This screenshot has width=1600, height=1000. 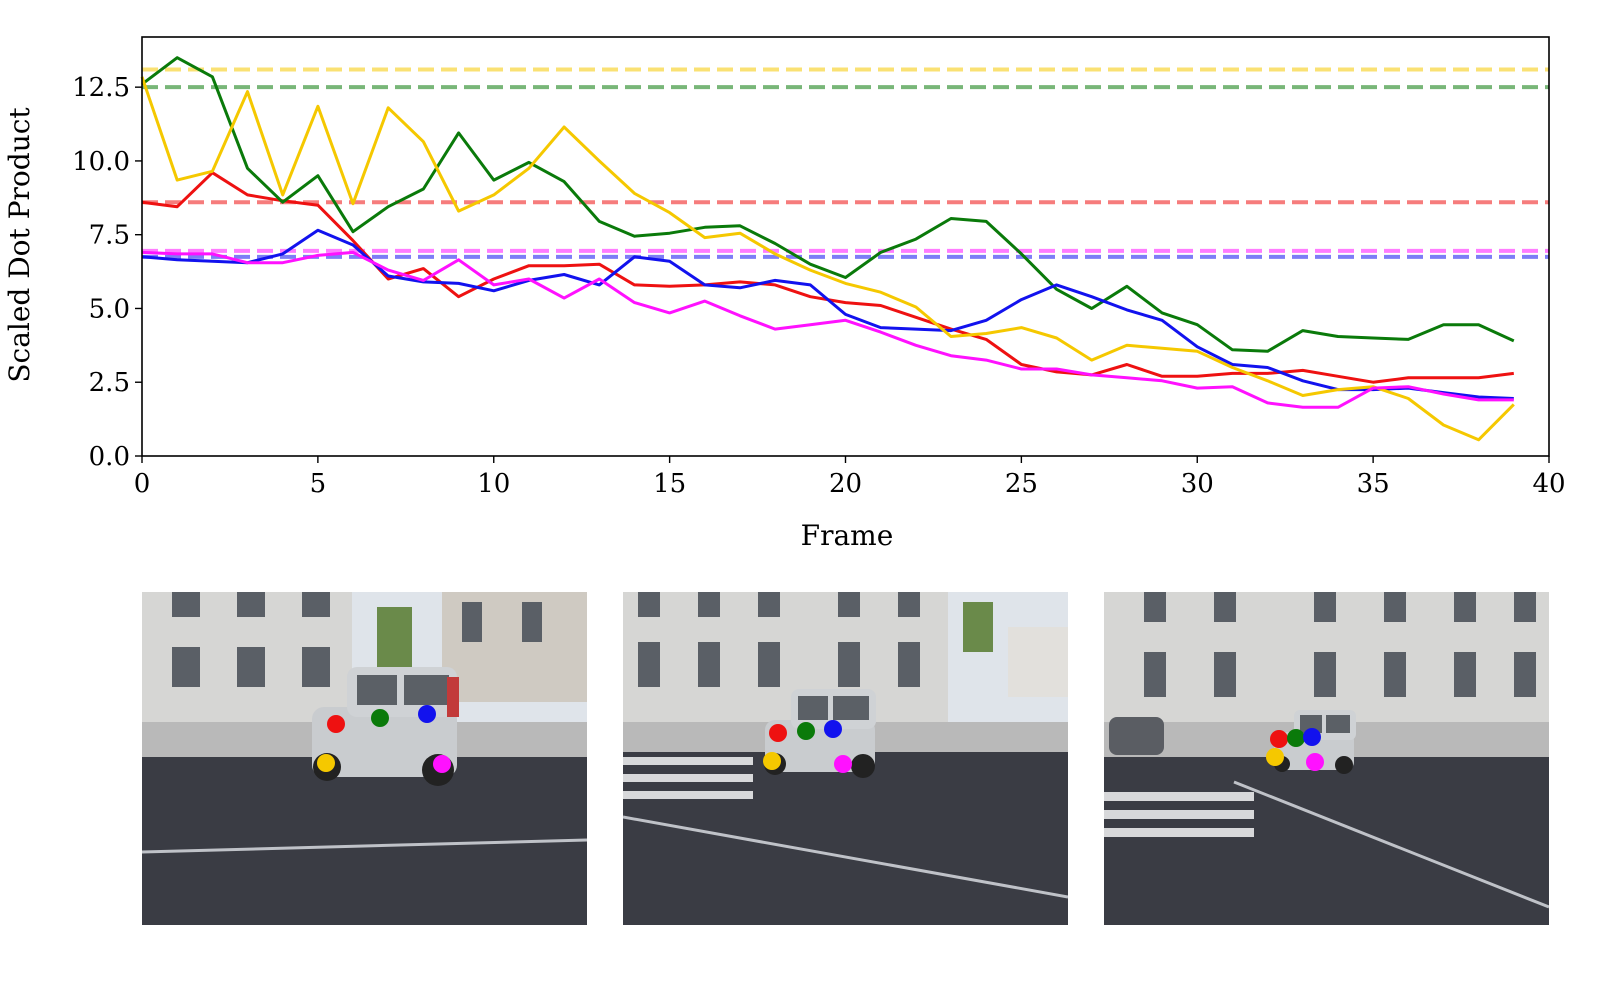 I want to click on x-tick-label: 25, so click(x=1021, y=484).